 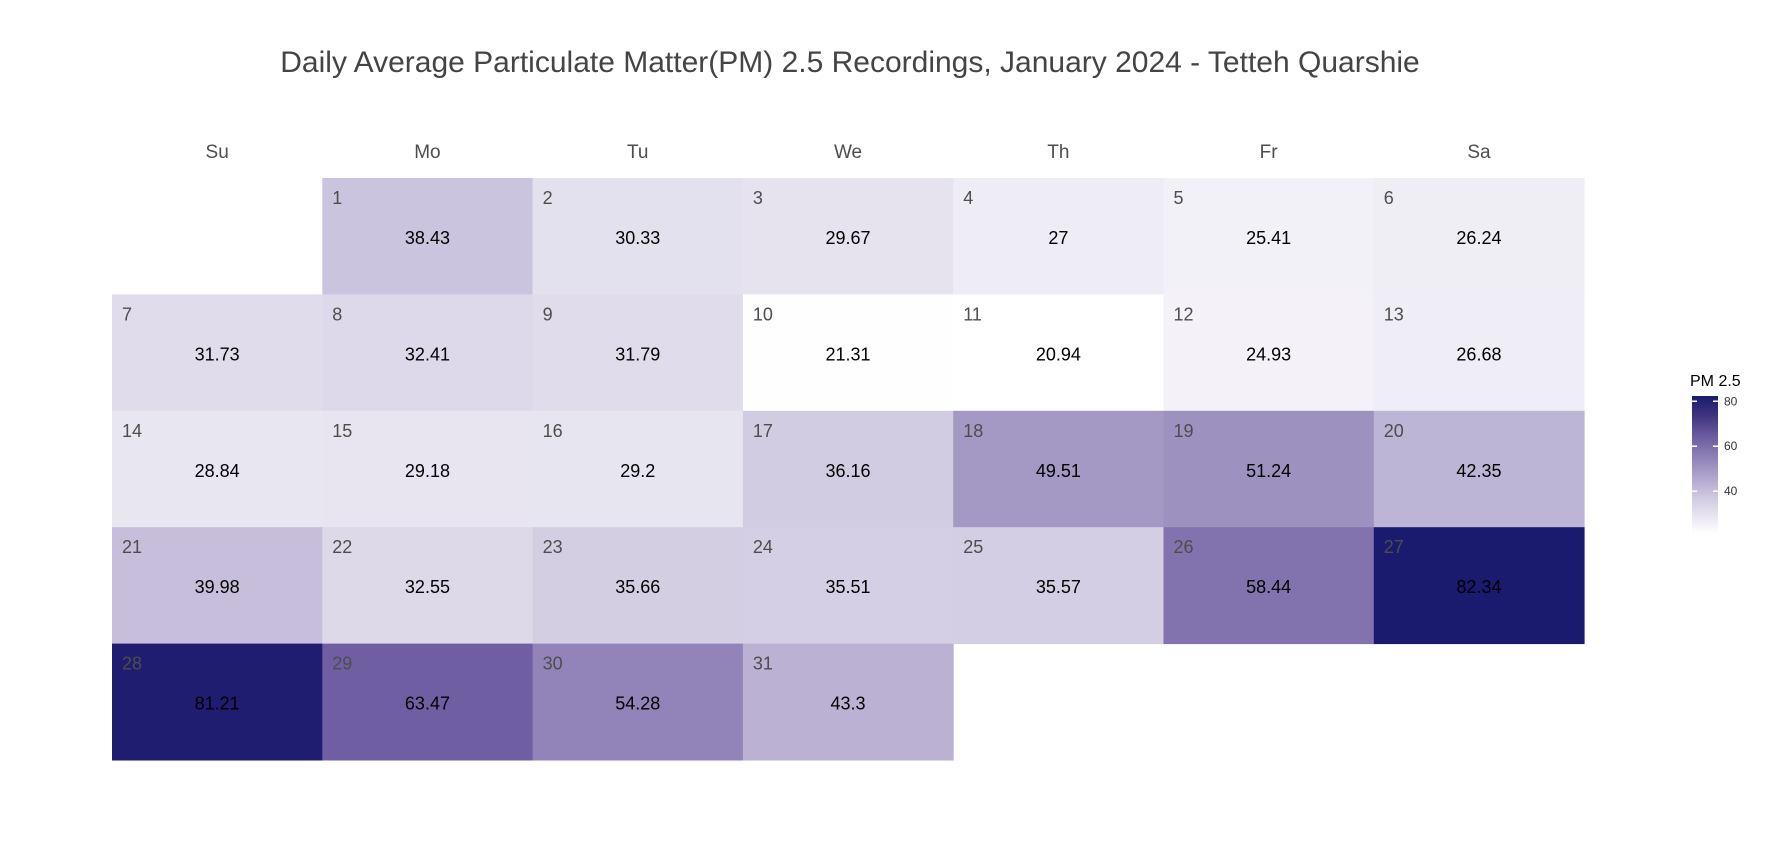 What do you see at coordinates (217, 587) in the screenshot?
I see `day-value-label: 39.98` at bounding box center [217, 587].